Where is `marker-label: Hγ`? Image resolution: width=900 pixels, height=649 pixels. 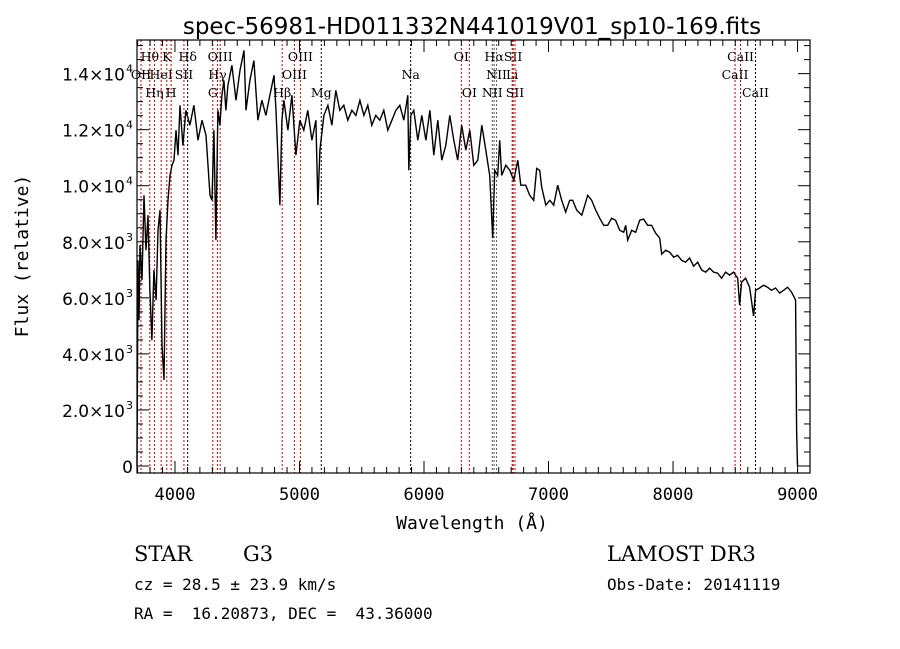 marker-label: Hγ is located at coordinates (217, 74).